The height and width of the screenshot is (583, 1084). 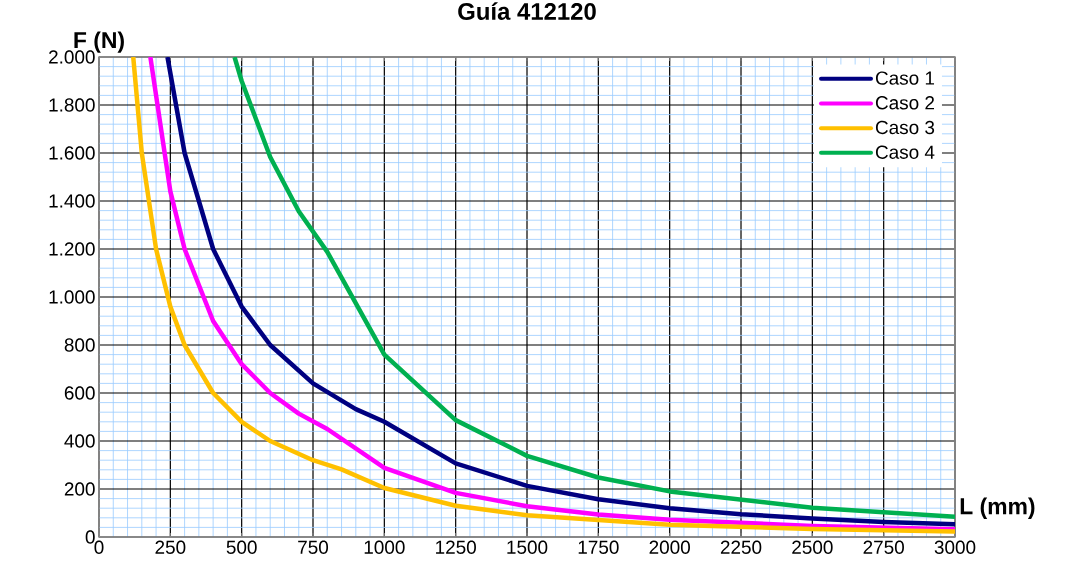 I want to click on y-tick-label: 0, so click(x=90, y=537).